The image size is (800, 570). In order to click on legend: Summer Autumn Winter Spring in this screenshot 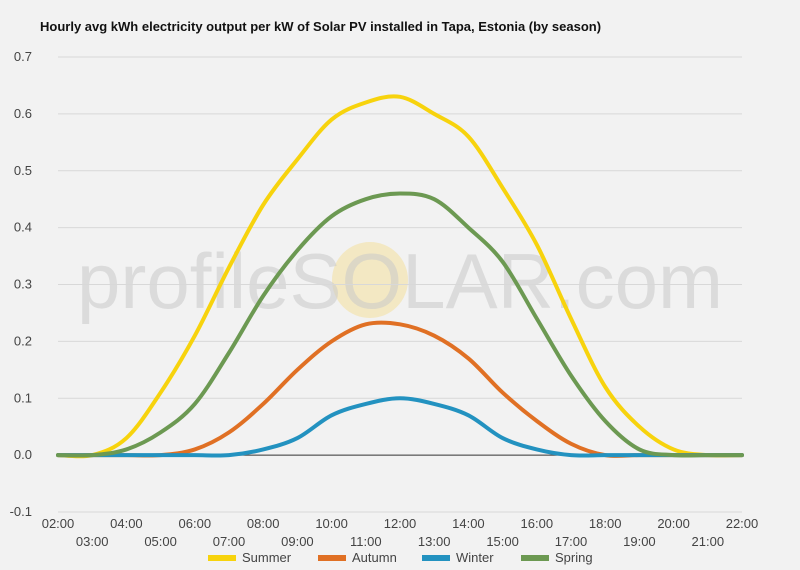, I will do `click(400, 557)`.